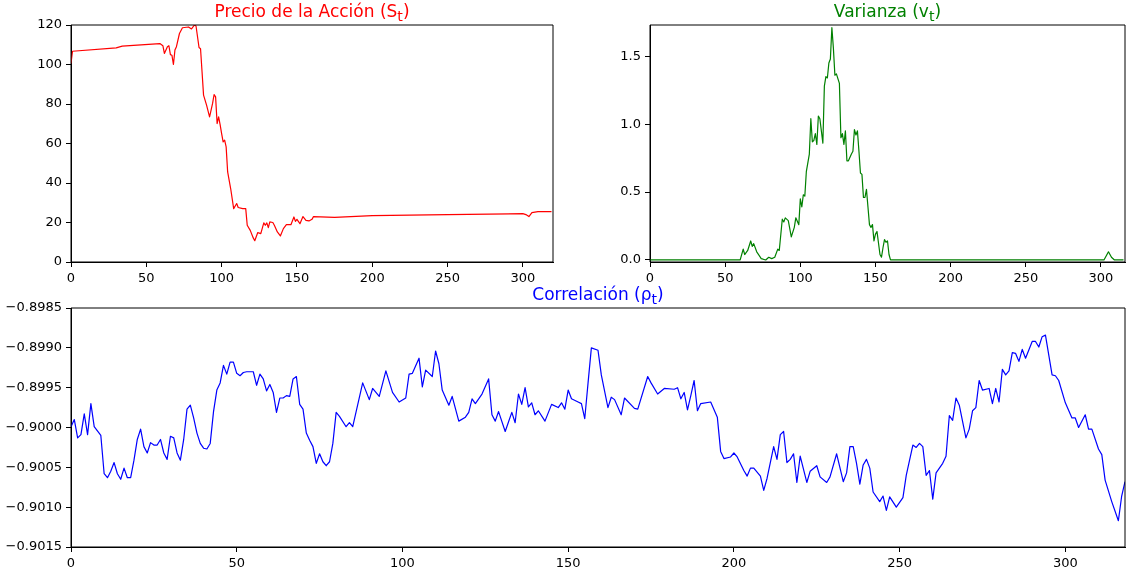 The width and height of the screenshot is (1126, 571). What do you see at coordinates (33, 546) in the screenshot?
I see `y-tick-label: −0.9015` at bounding box center [33, 546].